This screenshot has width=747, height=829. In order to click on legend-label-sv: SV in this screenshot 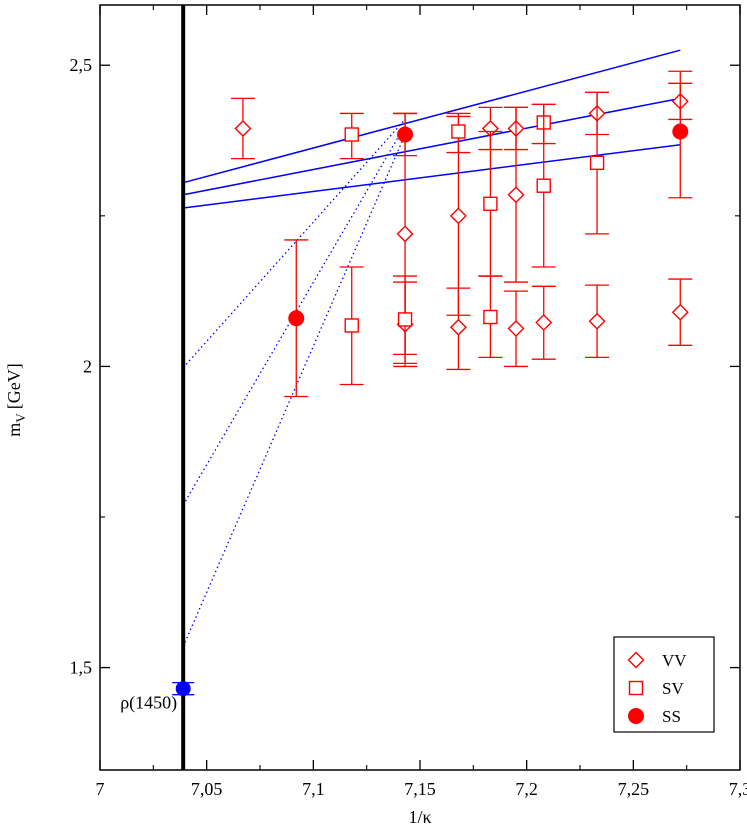, I will do `click(673, 688)`.